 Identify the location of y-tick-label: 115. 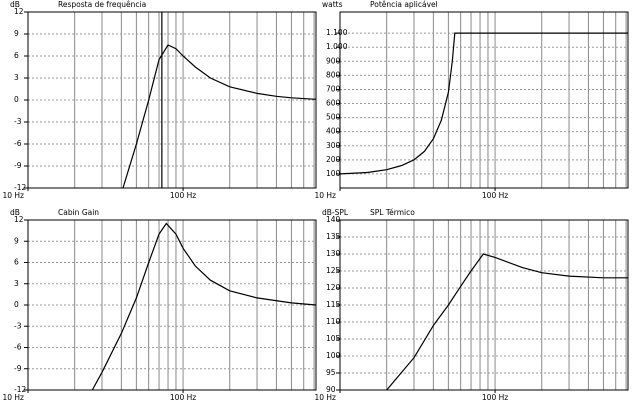
(333, 304).